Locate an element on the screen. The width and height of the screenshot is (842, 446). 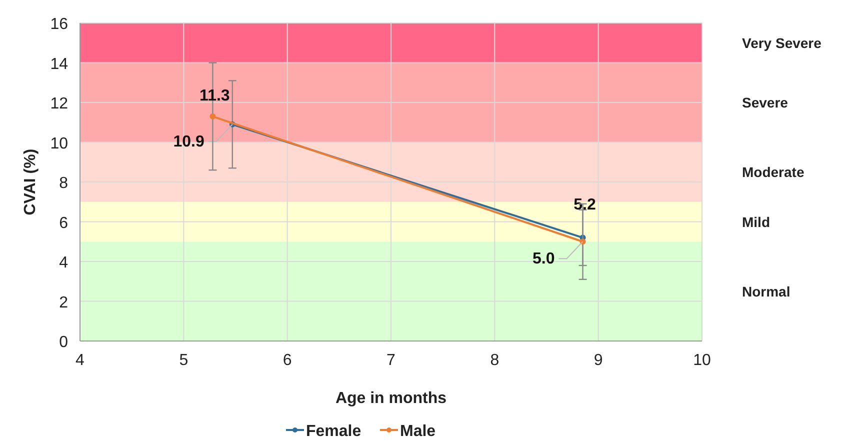
x-tick-label: 9 is located at coordinates (598, 360).